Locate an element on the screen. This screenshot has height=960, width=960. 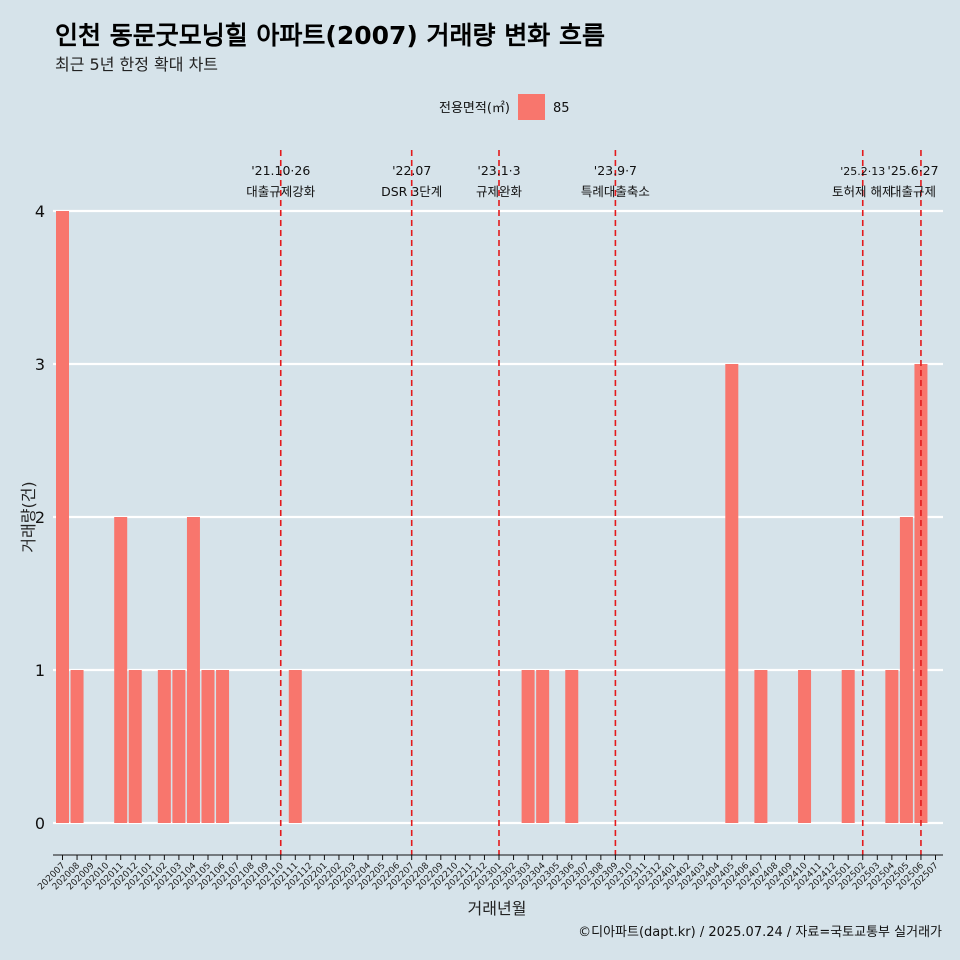
event-label: DSR 3단계 is located at coordinates (411, 191).